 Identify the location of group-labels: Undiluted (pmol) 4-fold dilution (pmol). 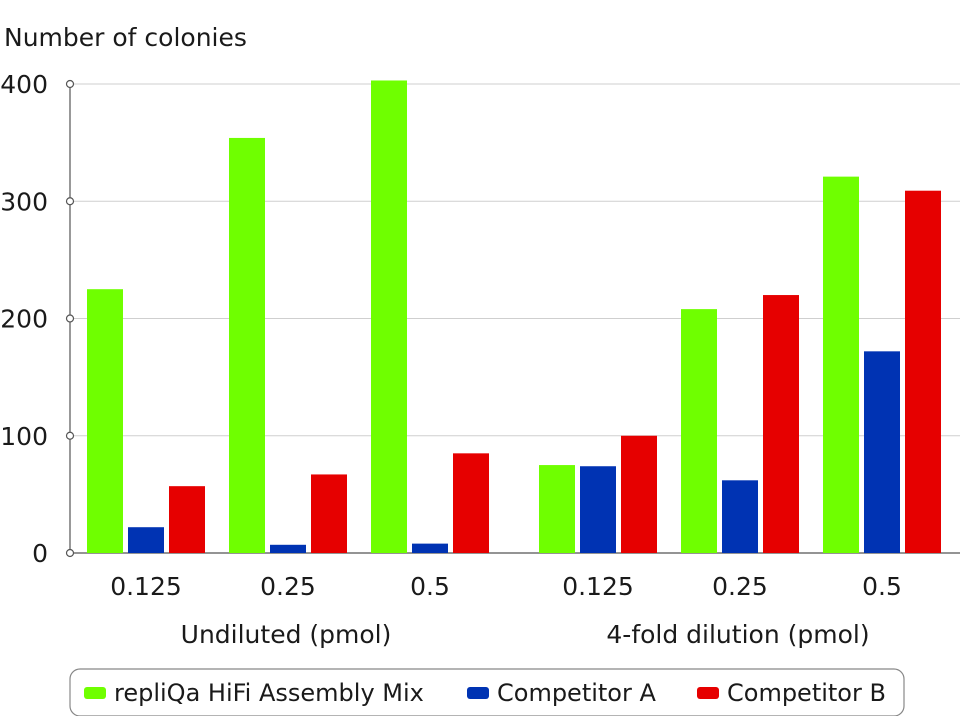
(525, 634).